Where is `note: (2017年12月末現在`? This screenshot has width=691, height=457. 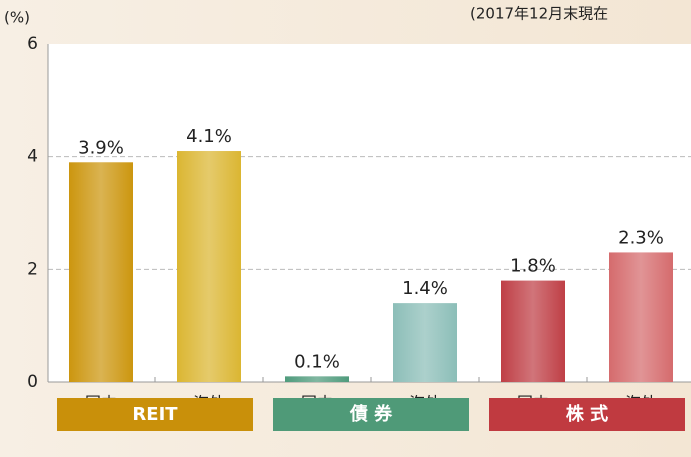
note: (2017年12月末現在 is located at coordinates (539, 14).